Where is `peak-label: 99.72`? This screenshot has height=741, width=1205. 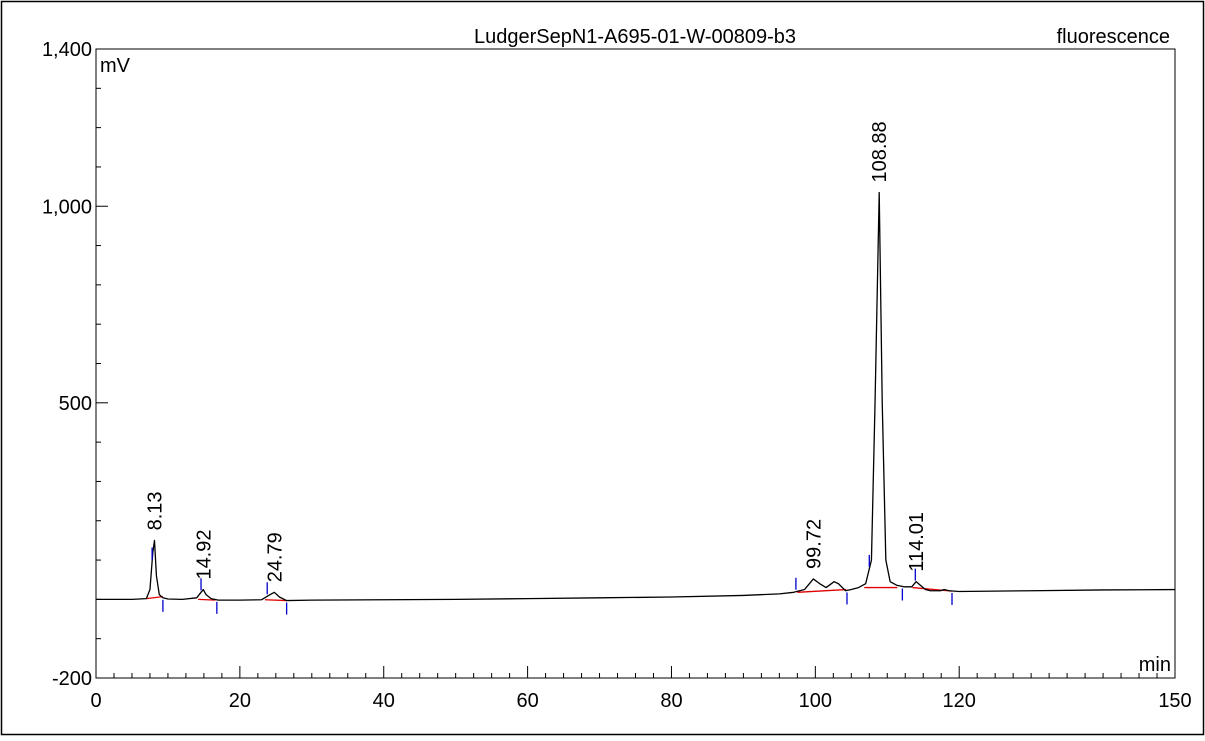 peak-label: 99.72 is located at coordinates (814, 544).